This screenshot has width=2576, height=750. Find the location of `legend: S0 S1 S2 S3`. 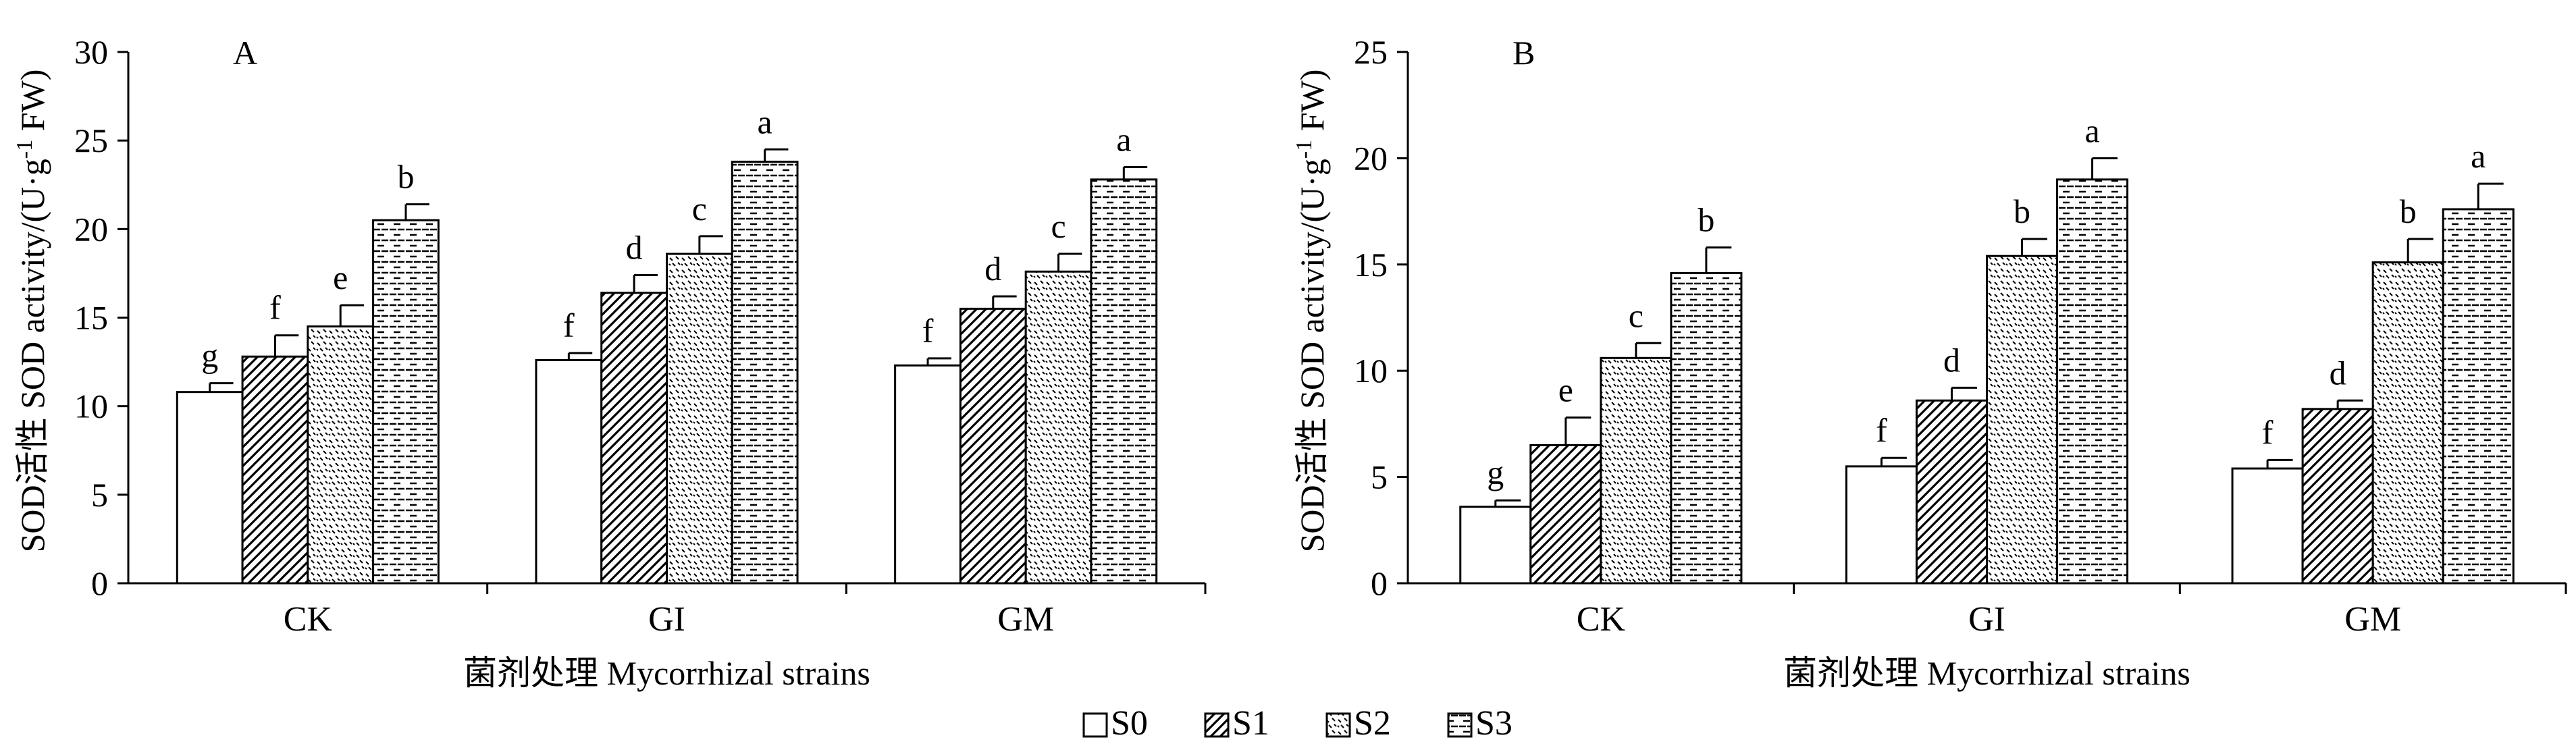

legend: S0 S1 S2 S3 is located at coordinates (1297, 723).